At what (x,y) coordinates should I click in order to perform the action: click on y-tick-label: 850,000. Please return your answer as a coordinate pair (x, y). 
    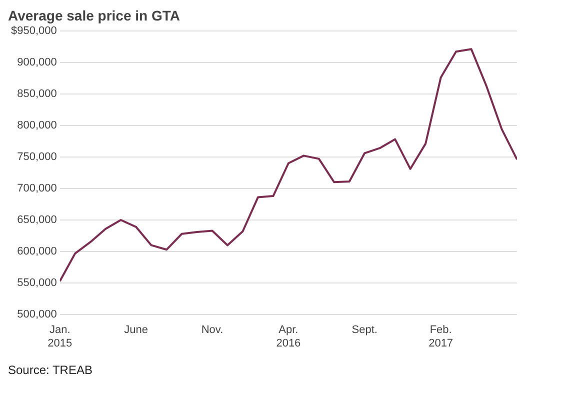
    Looking at the image, I should click on (37, 94).